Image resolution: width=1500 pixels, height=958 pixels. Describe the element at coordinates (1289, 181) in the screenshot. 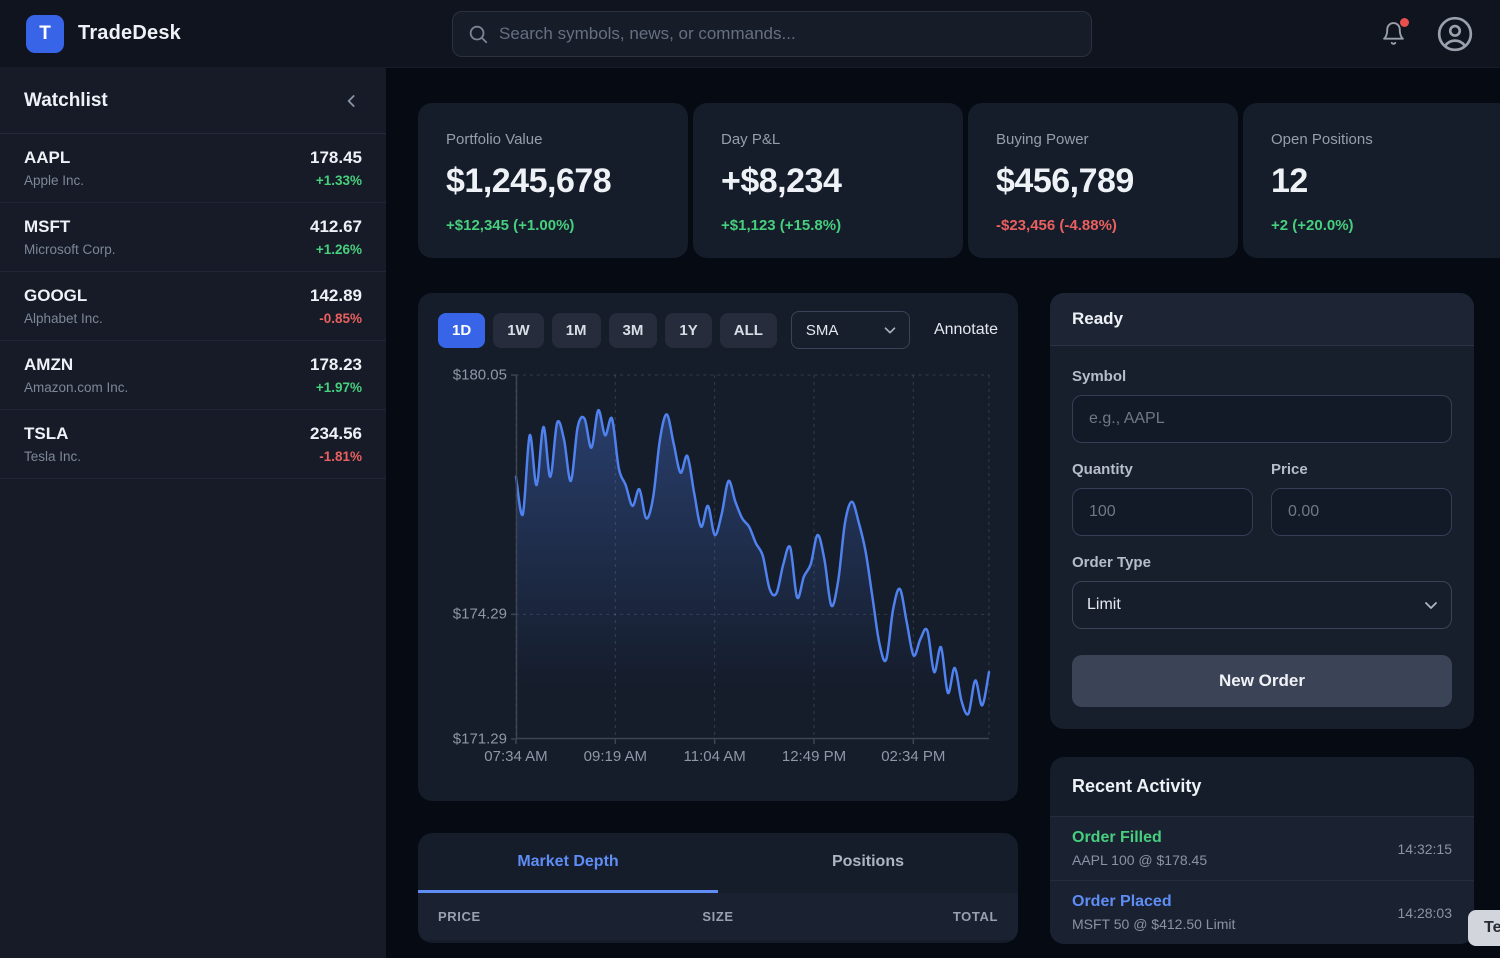

I see `stat-value: 12` at that location.